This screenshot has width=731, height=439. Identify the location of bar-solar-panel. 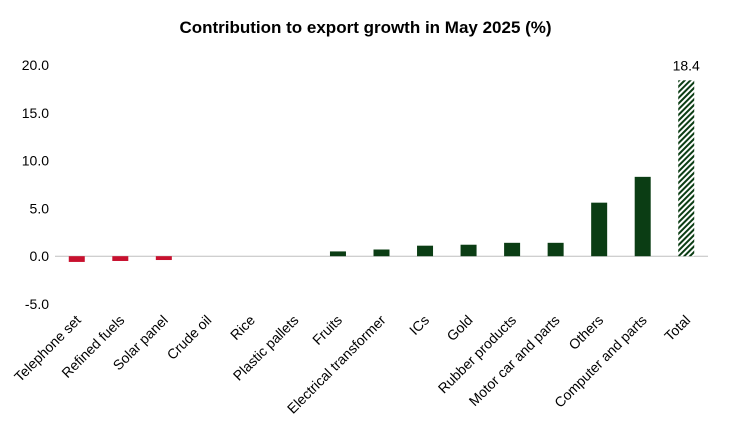
(163, 258).